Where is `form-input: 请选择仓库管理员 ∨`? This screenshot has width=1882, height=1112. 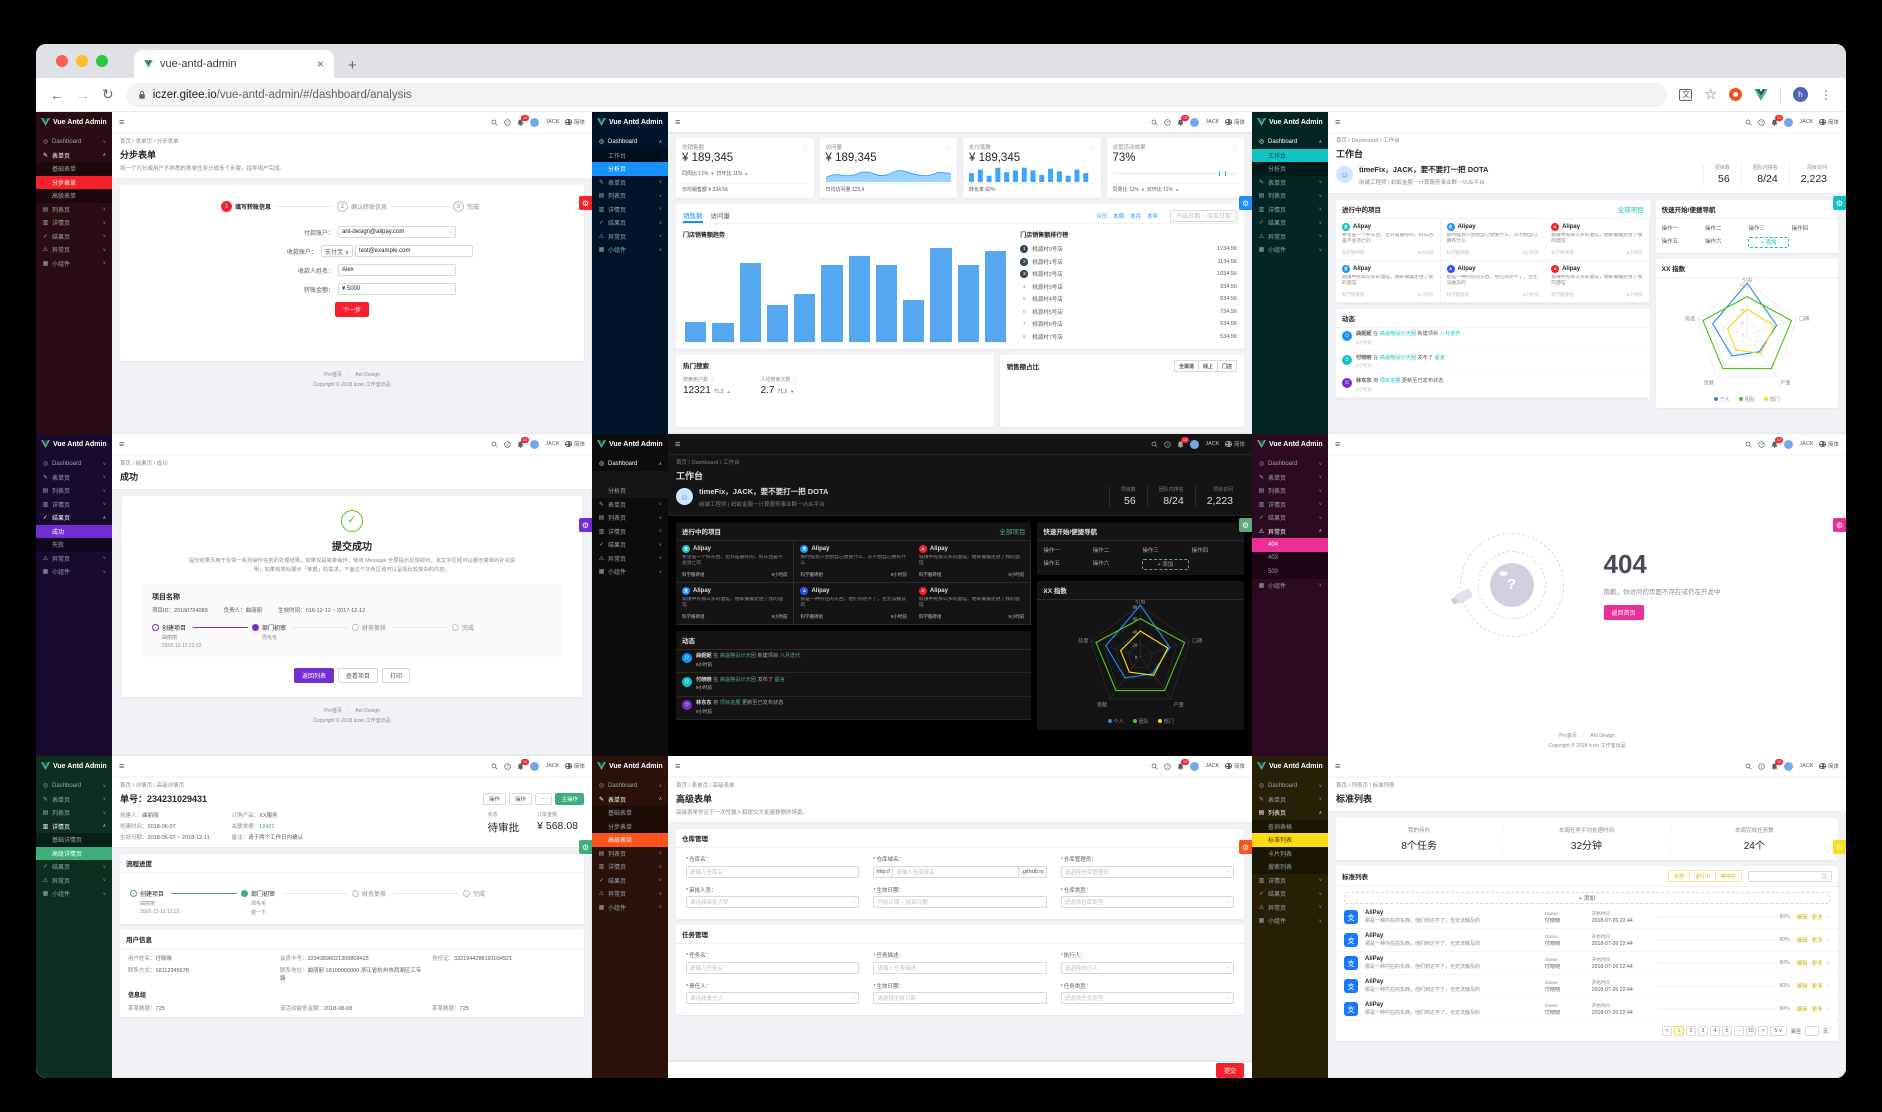
form-input: 请选择仓库管理员 ∨ is located at coordinates (1147, 871).